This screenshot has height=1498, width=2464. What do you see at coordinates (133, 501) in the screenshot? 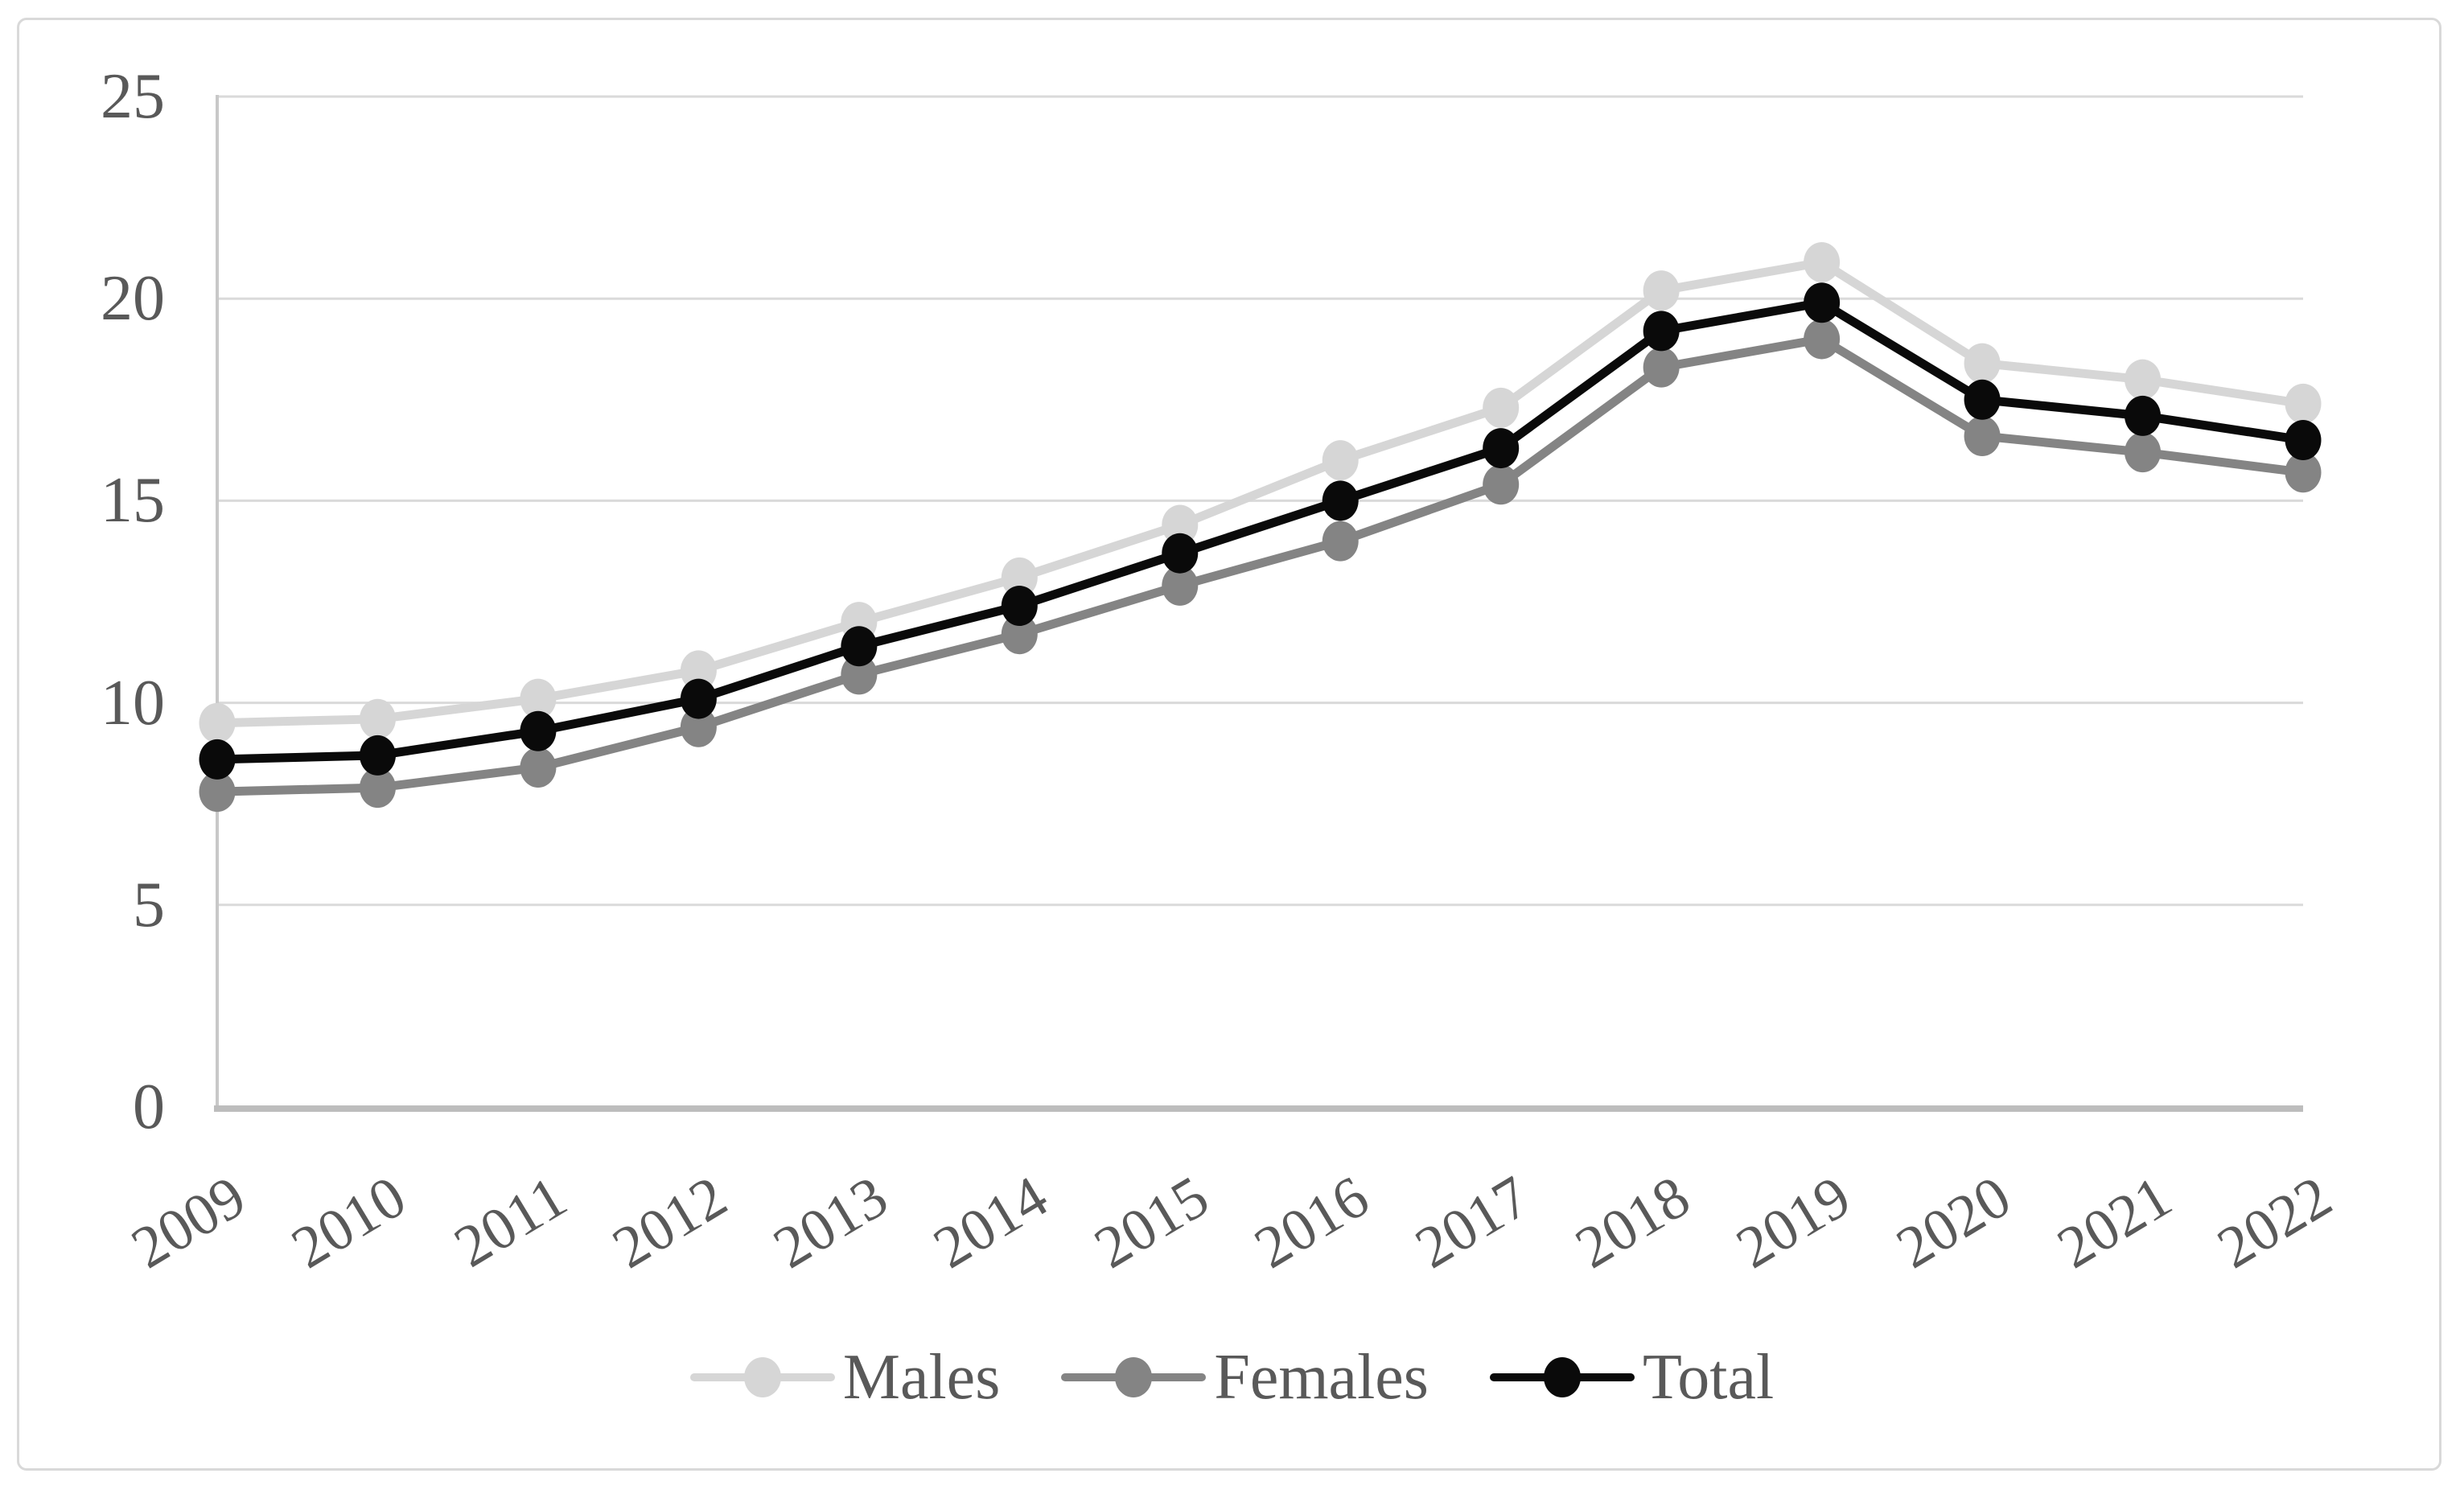
I see `y-axis-label-15: 15` at bounding box center [133, 501].